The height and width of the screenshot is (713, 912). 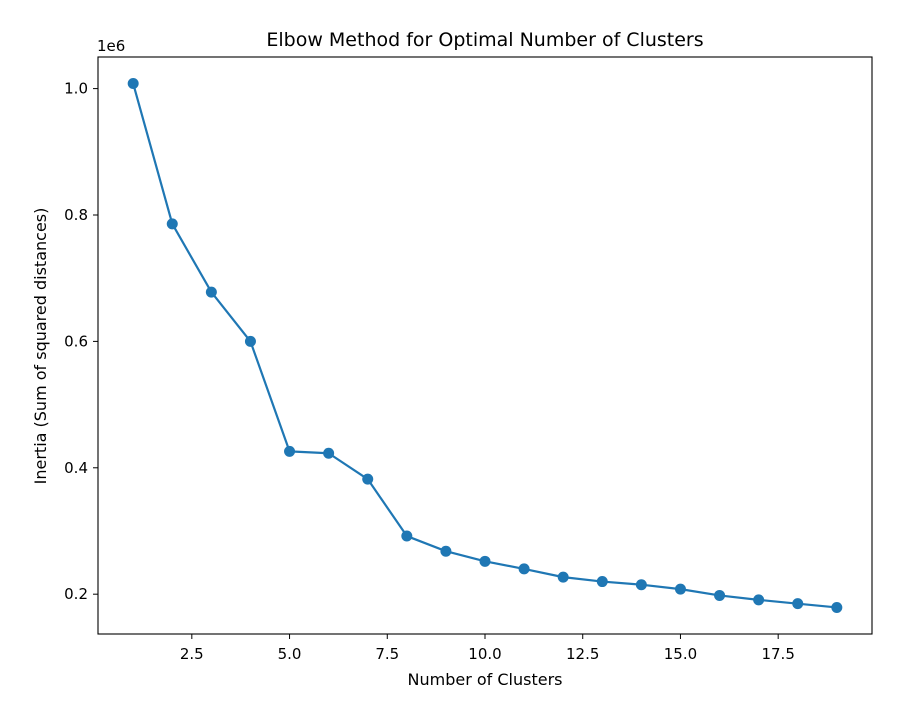 I want to click on y-tick-label: 0.8, so click(x=76, y=215).